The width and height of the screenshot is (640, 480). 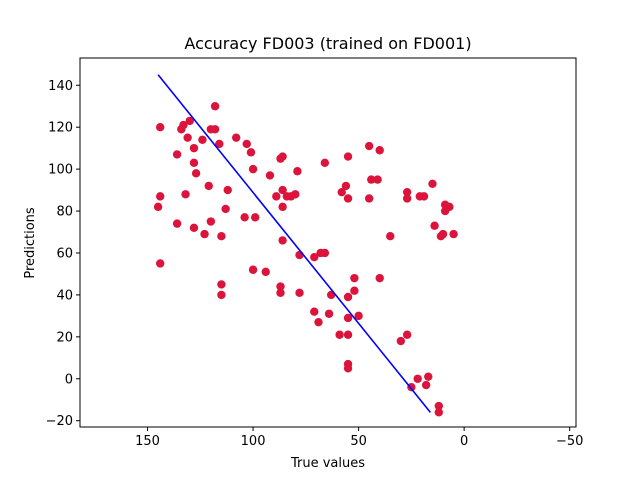 What do you see at coordinates (60, 170) in the screenshot?
I see `y-tick-label: 100` at bounding box center [60, 170].